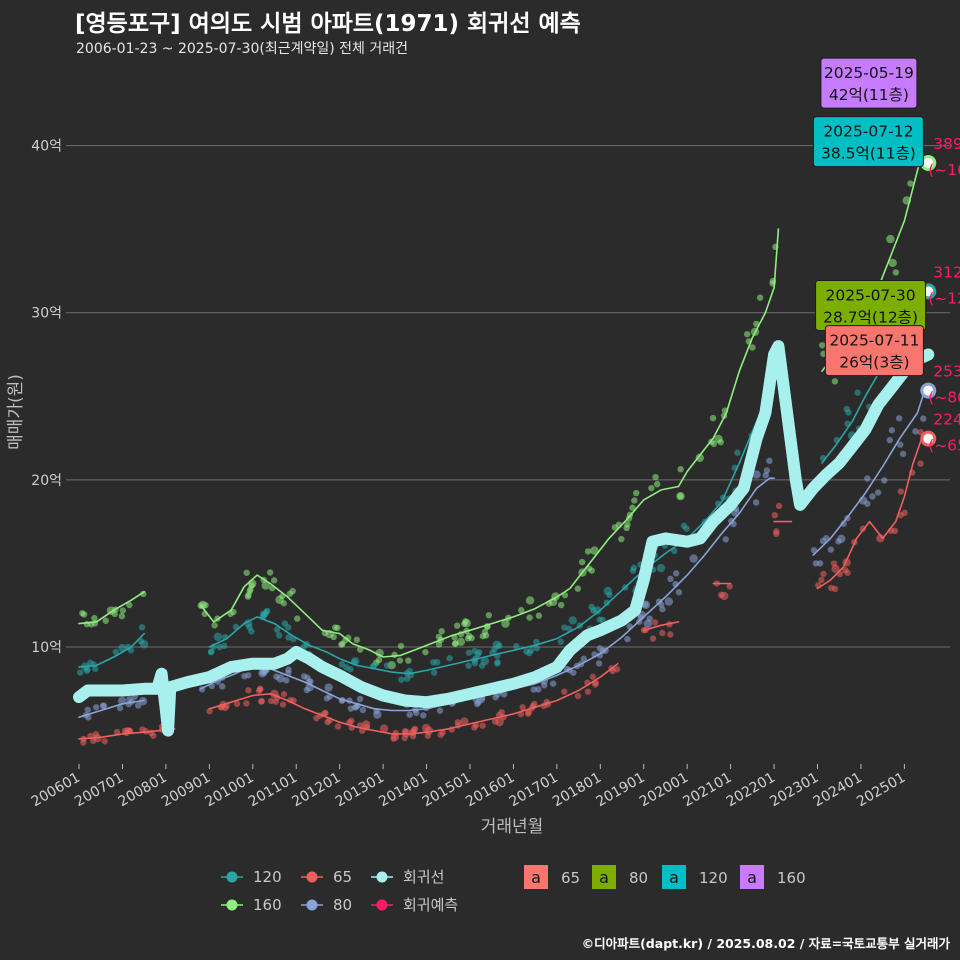 The width and height of the screenshot is (960, 960). Describe the element at coordinates (713, 878) in the screenshot. I see `legend-label: 120` at that location.